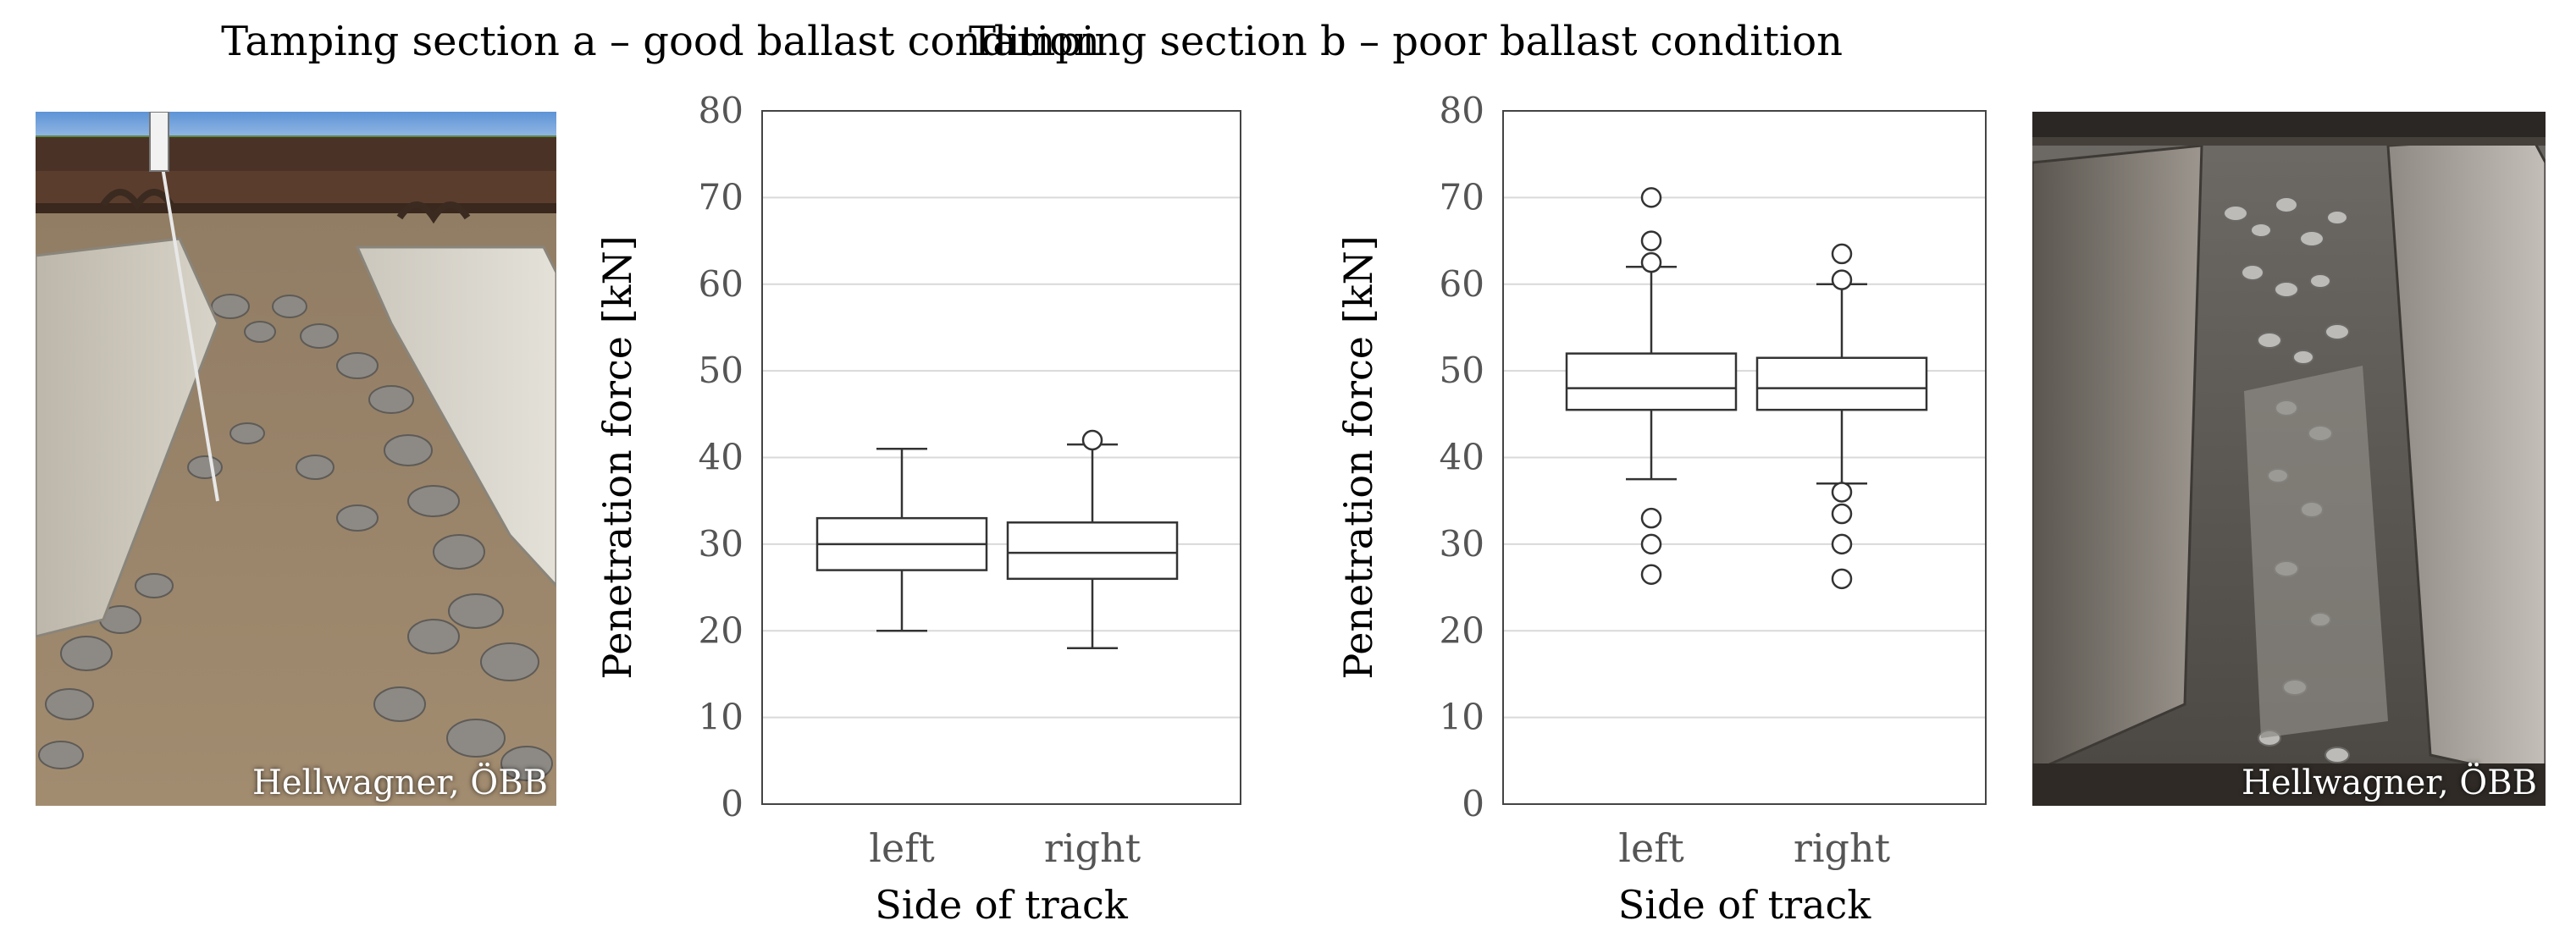 This screenshot has width=2576, height=948. I want to click on chart-a-category-left: left, so click(902, 848).